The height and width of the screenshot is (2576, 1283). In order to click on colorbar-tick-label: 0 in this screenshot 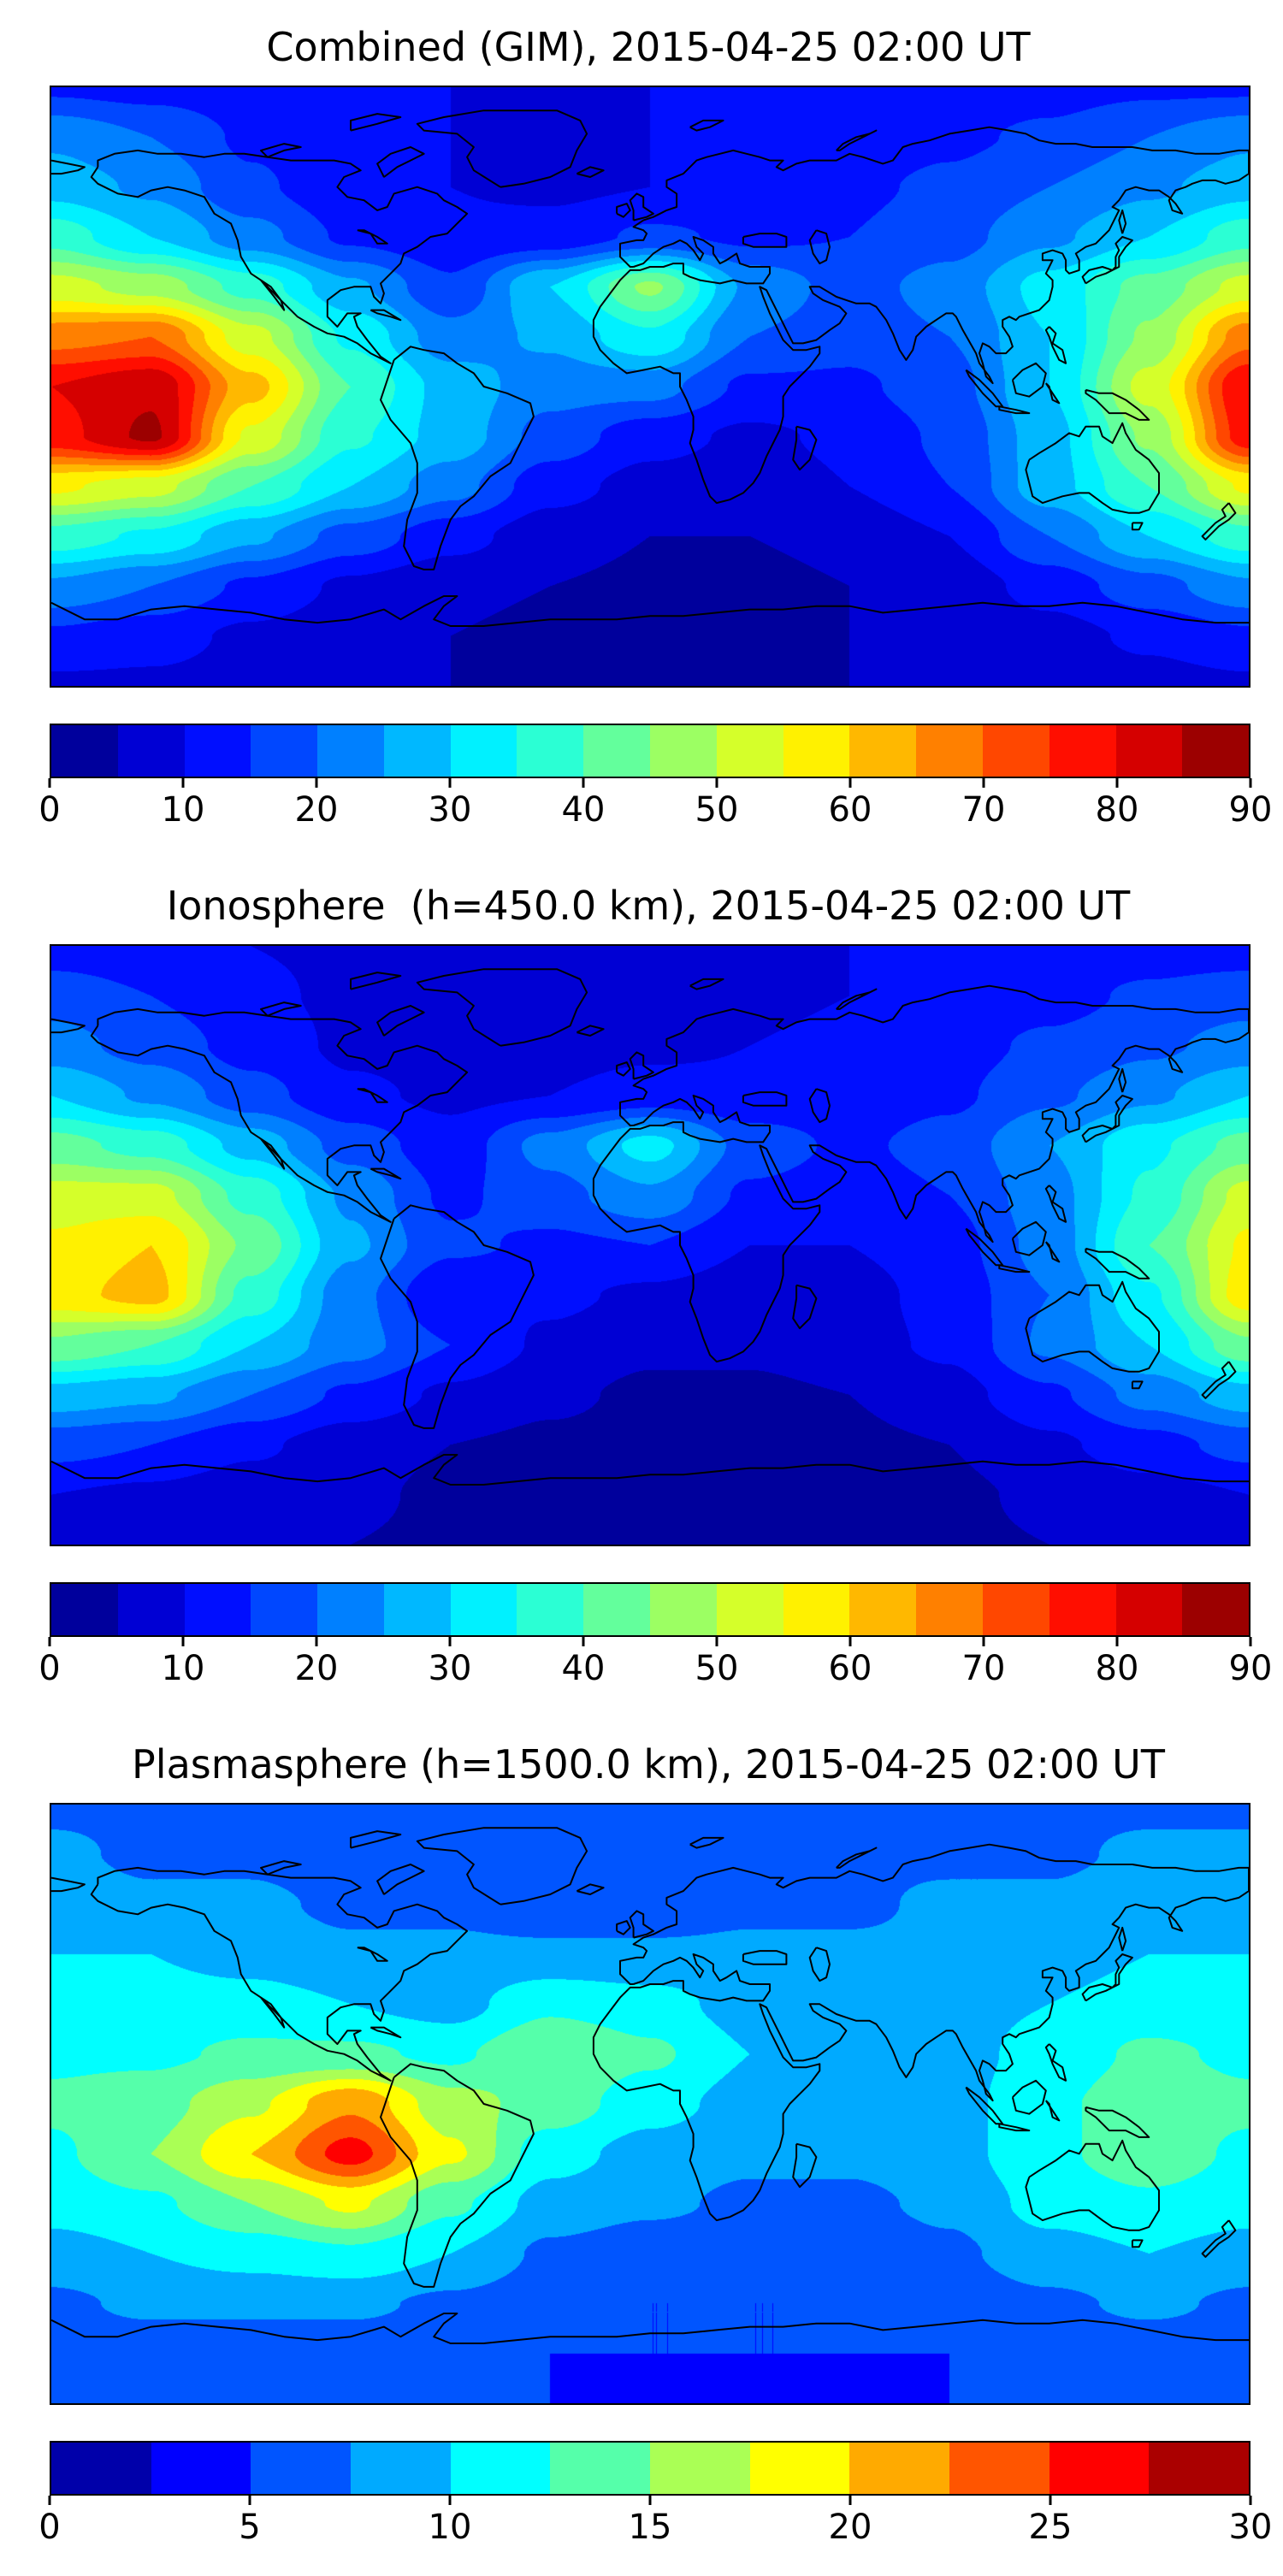, I will do `click(49, 1668)`.